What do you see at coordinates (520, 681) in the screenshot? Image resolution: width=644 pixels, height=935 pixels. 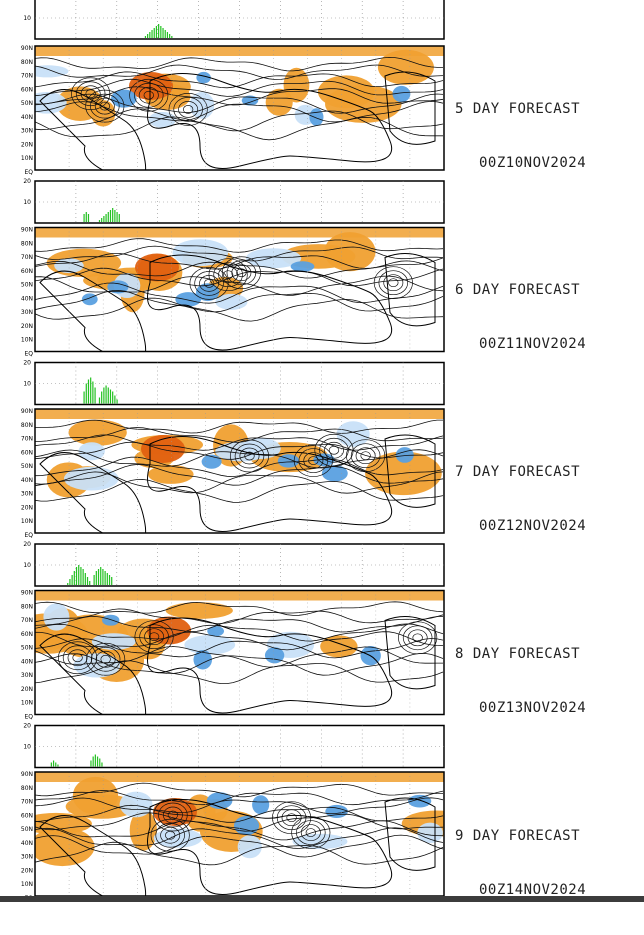 I see `forecast-label-day8: 8 DAY FORECAST 00Z13NOV2024` at bounding box center [520, 681].